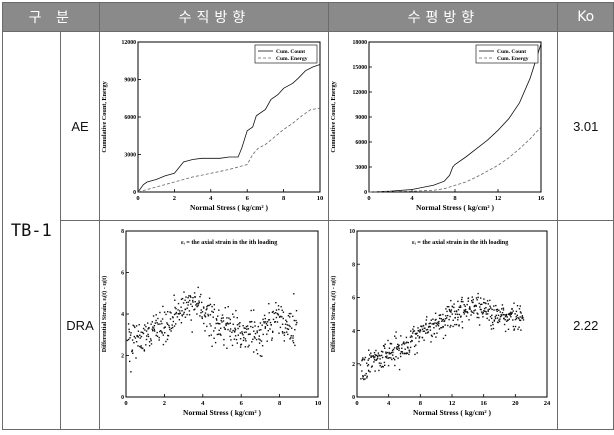 The height and width of the screenshot is (435, 614). I want to click on y-axis-label: Cumulative Count, Energy, so click(104, 116).